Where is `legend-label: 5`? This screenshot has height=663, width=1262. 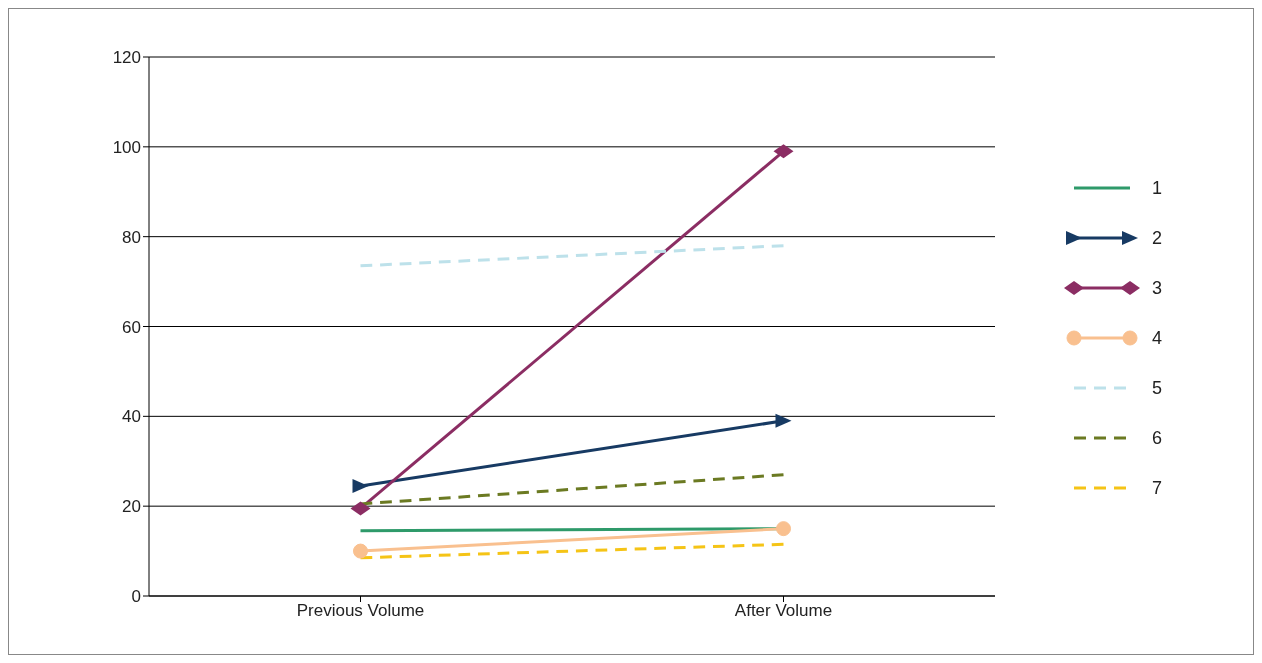
legend-label: 5 is located at coordinates (1157, 388).